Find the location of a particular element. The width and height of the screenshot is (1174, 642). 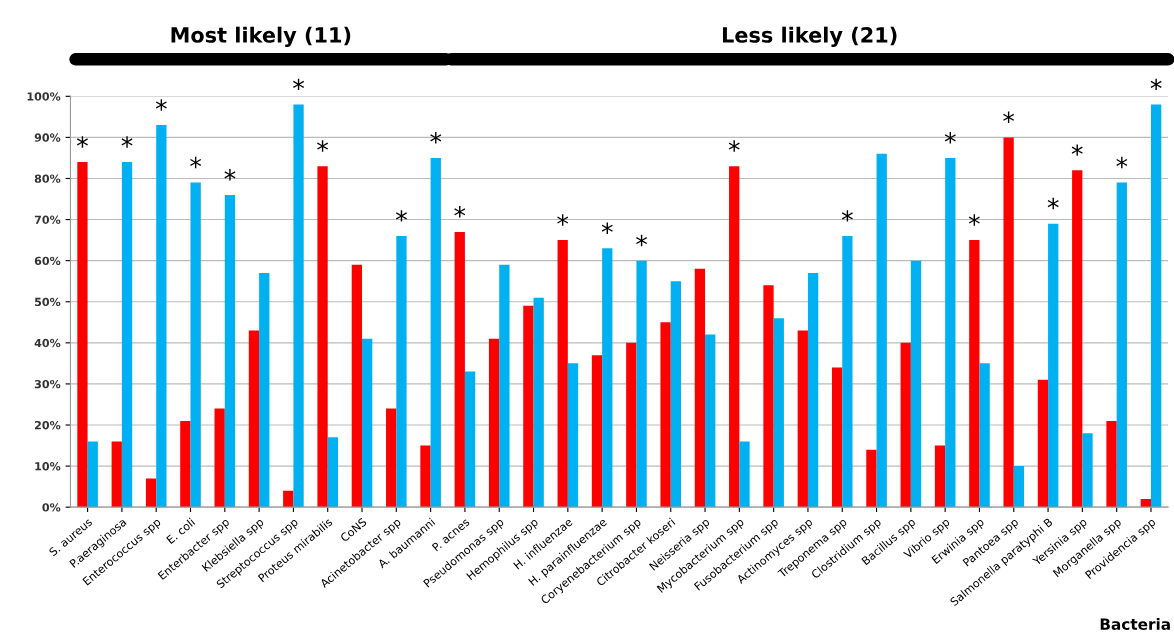

text: Most likely (11) is located at coordinates (261, 36).